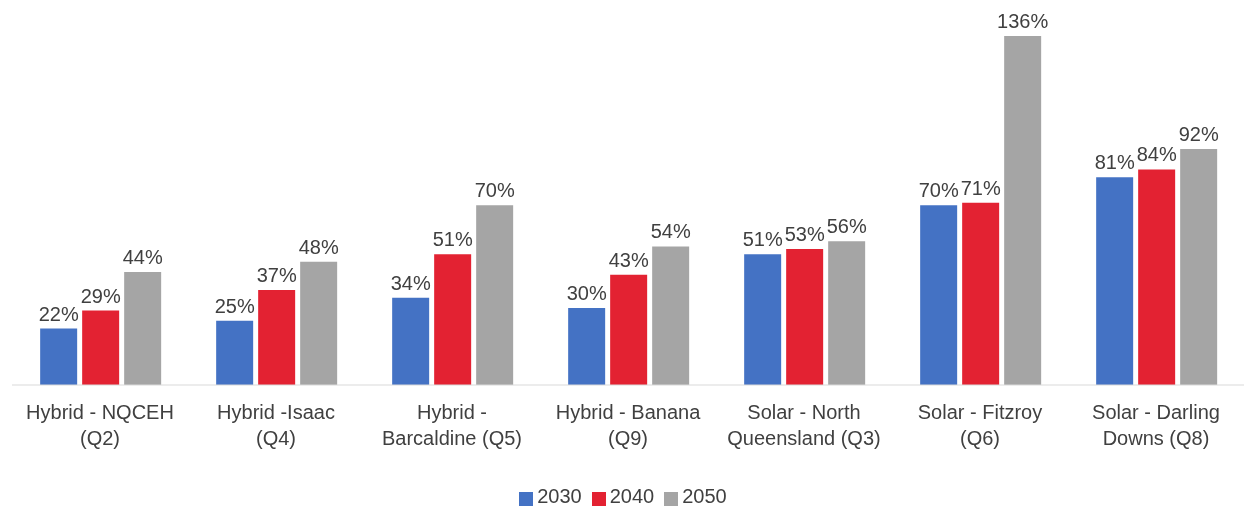 This screenshot has height=509, width=1256. Describe the element at coordinates (1023, 21) in the screenshot. I see `data-label: 136%` at that location.